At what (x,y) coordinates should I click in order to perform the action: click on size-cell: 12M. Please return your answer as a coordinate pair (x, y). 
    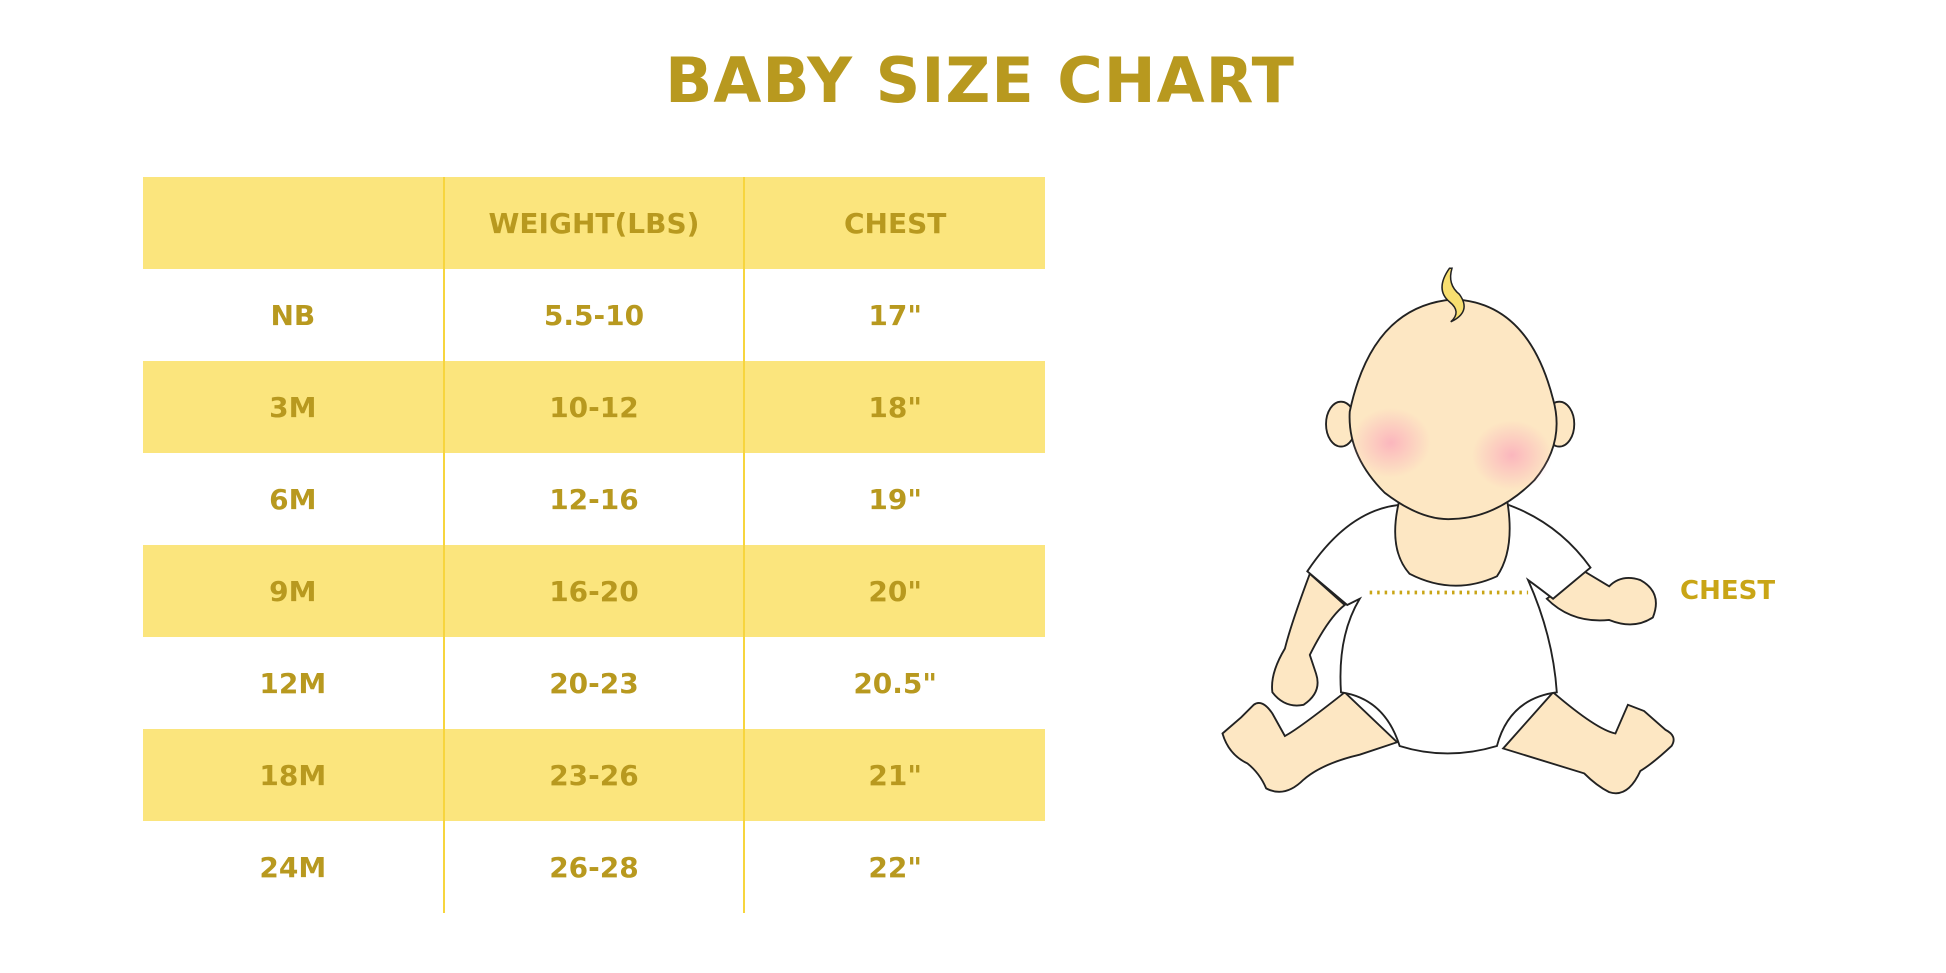
    Looking at the image, I should click on (293, 683).